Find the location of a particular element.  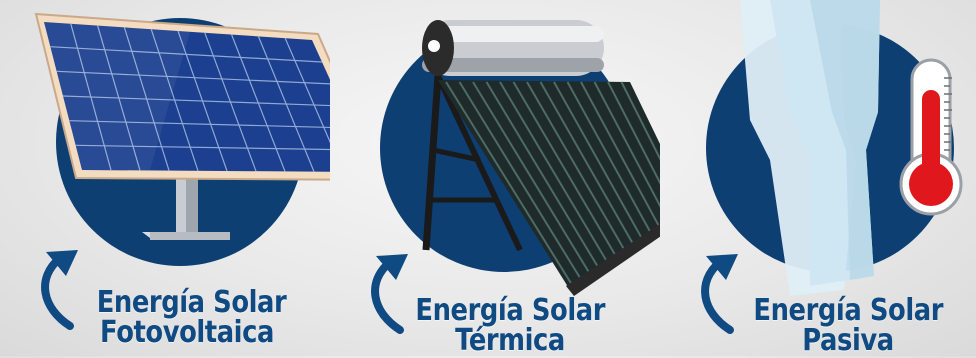

panel-label-fotovoltaica: Energía Solar Fotovoltaica is located at coordinates (191, 317).